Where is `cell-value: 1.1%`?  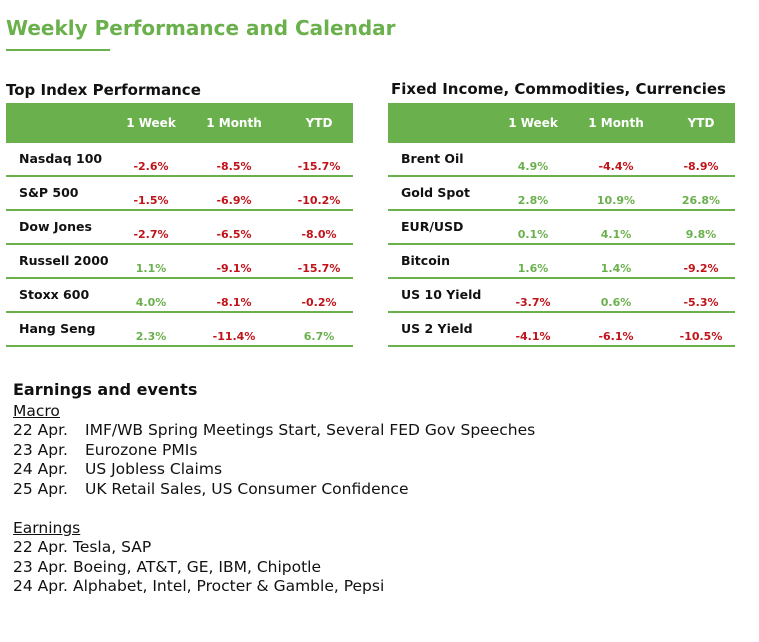 cell-value: 1.1% is located at coordinates (151, 268).